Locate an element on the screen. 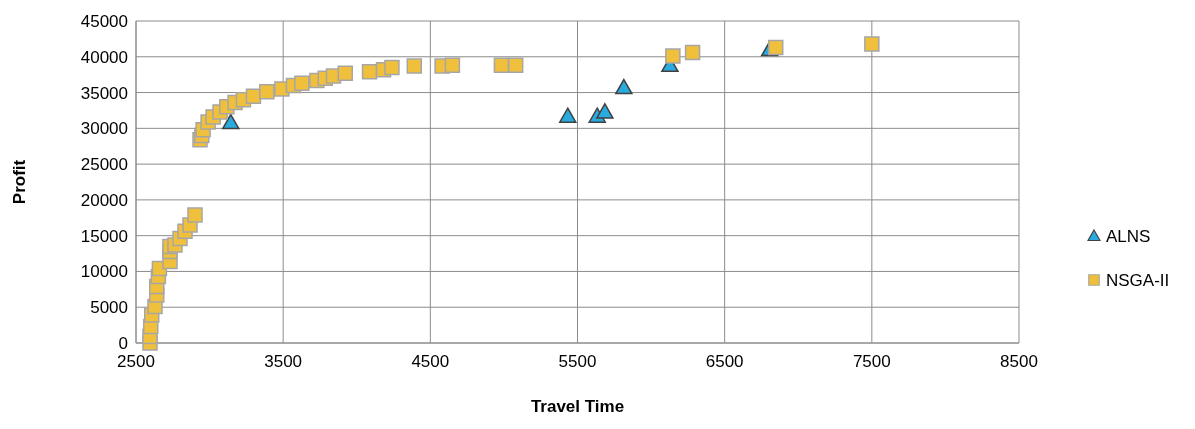 This screenshot has height=429, width=1195. x-tick-label: 5500 is located at coordinates (577, 361).